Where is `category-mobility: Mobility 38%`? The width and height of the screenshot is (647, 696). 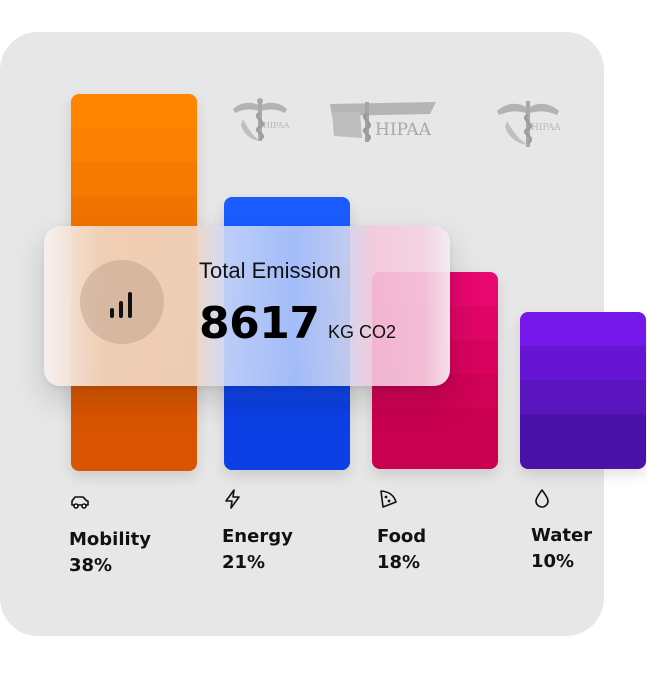
category-mobility: Mobility 38% is located at coordinates (134, 535).